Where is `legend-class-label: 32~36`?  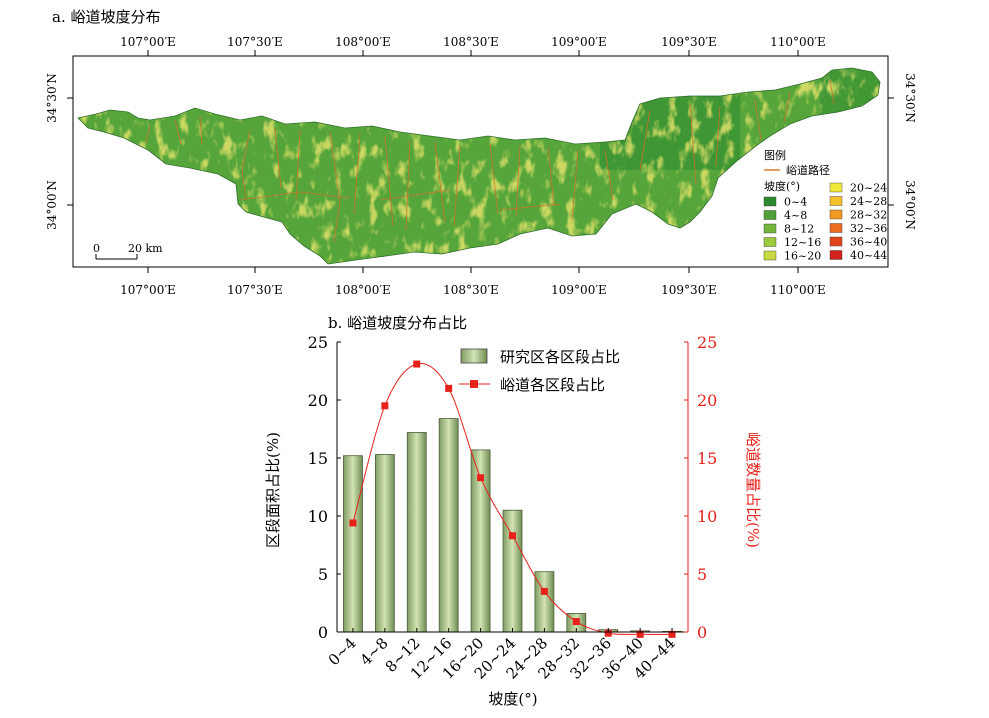
legend-class-label: 32~36 is located at coordinates (868, 228).